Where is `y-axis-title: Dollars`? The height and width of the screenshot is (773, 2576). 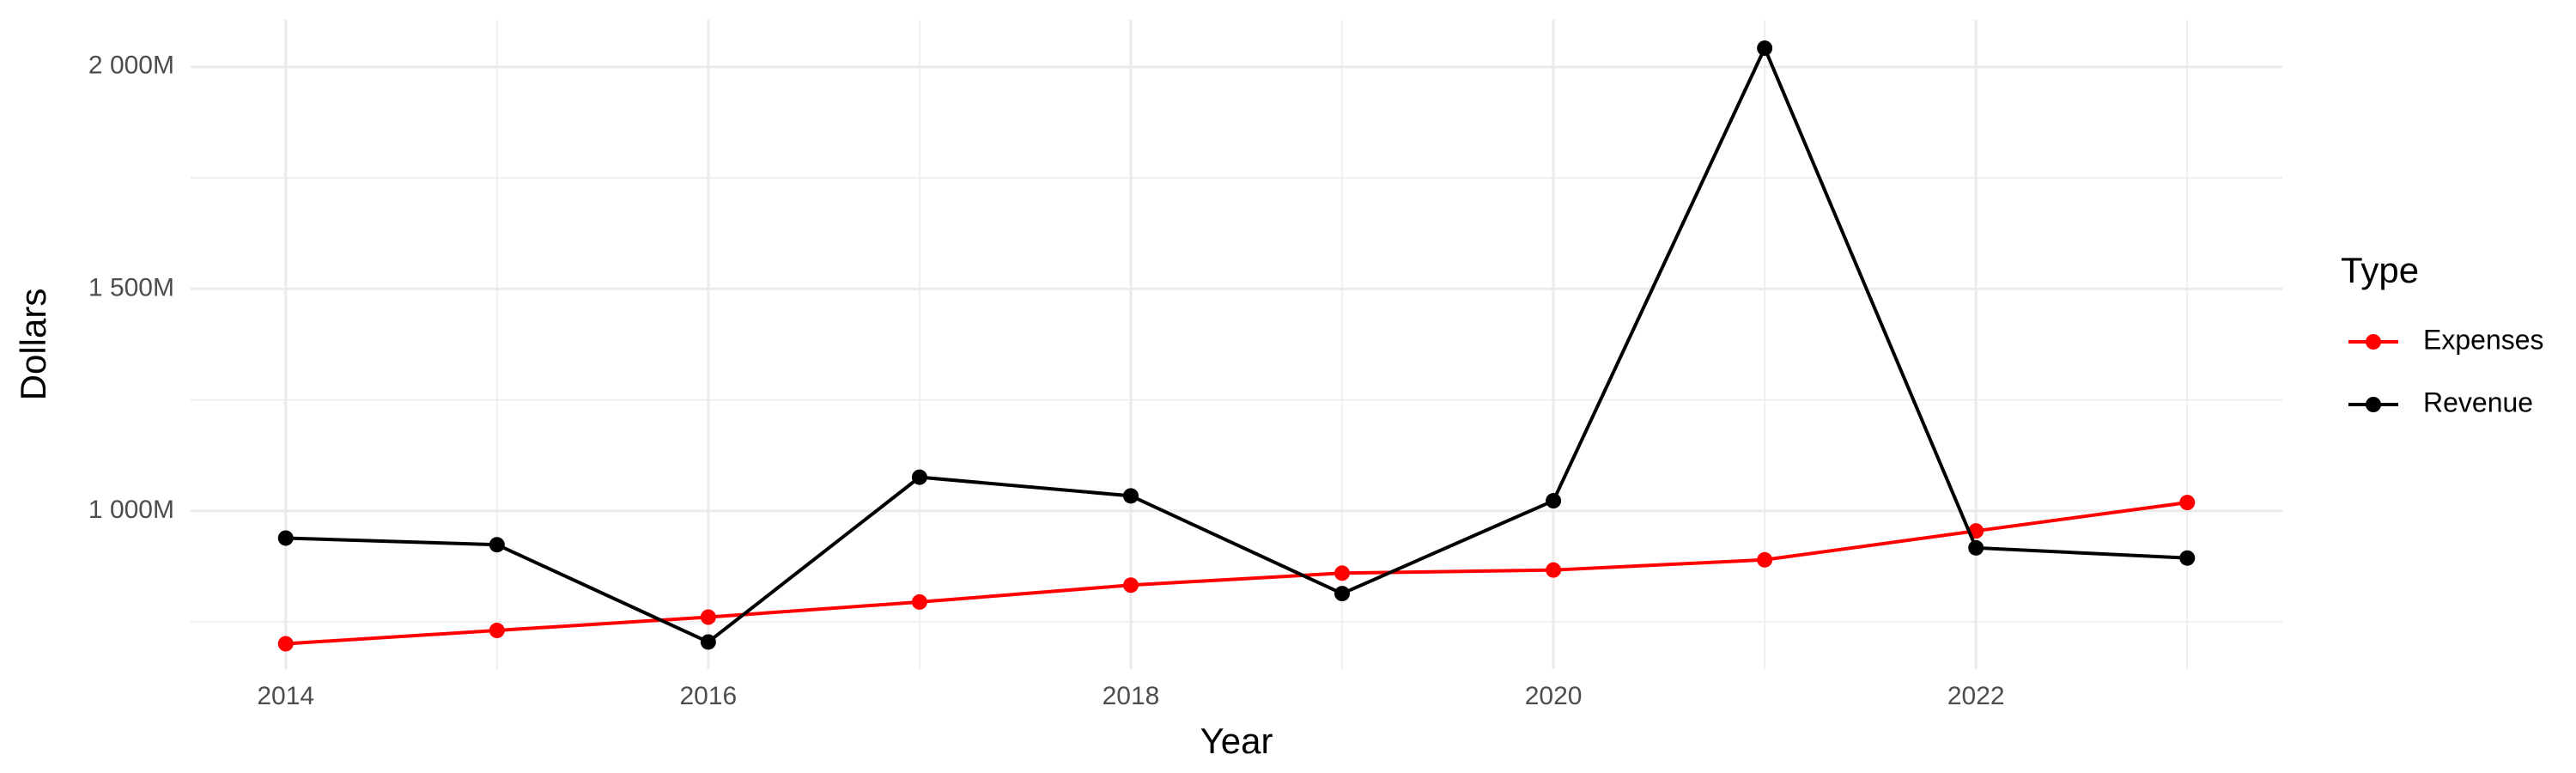
y-axis-title: Dollars is located at coordinates (33, 345).